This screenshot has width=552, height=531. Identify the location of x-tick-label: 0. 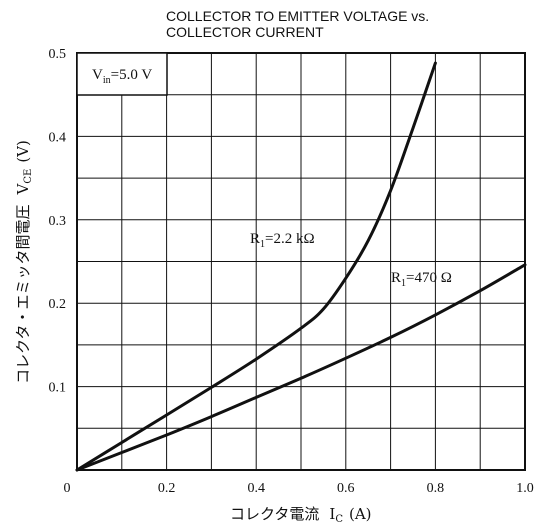
(67, 488).